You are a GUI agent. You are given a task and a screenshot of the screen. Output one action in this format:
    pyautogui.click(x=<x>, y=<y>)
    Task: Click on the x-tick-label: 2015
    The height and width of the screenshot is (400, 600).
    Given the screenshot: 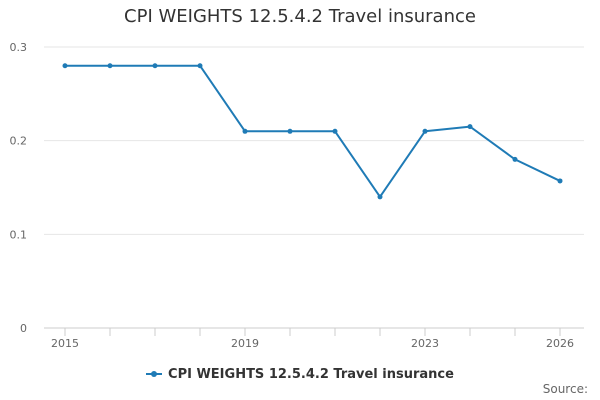 What is the action you would take?
    pyautogui.click(x=65, y=343)
    